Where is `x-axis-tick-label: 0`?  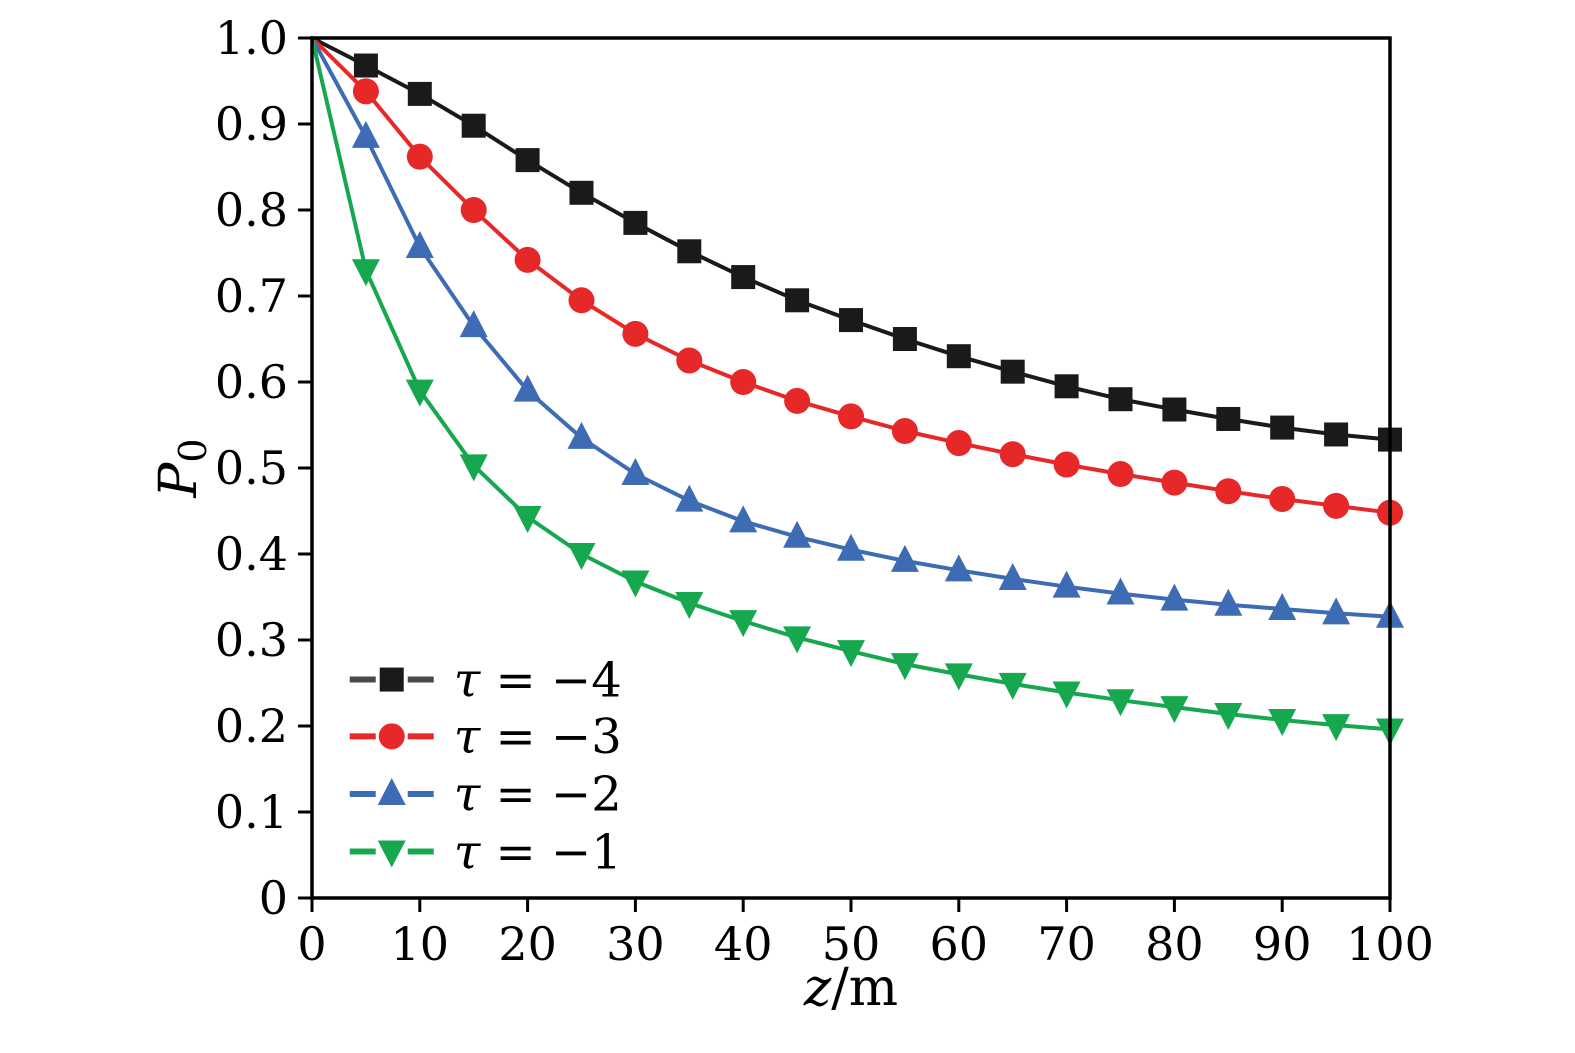 x-axis-tick-label: 0 is located at coordinates (311, 944).